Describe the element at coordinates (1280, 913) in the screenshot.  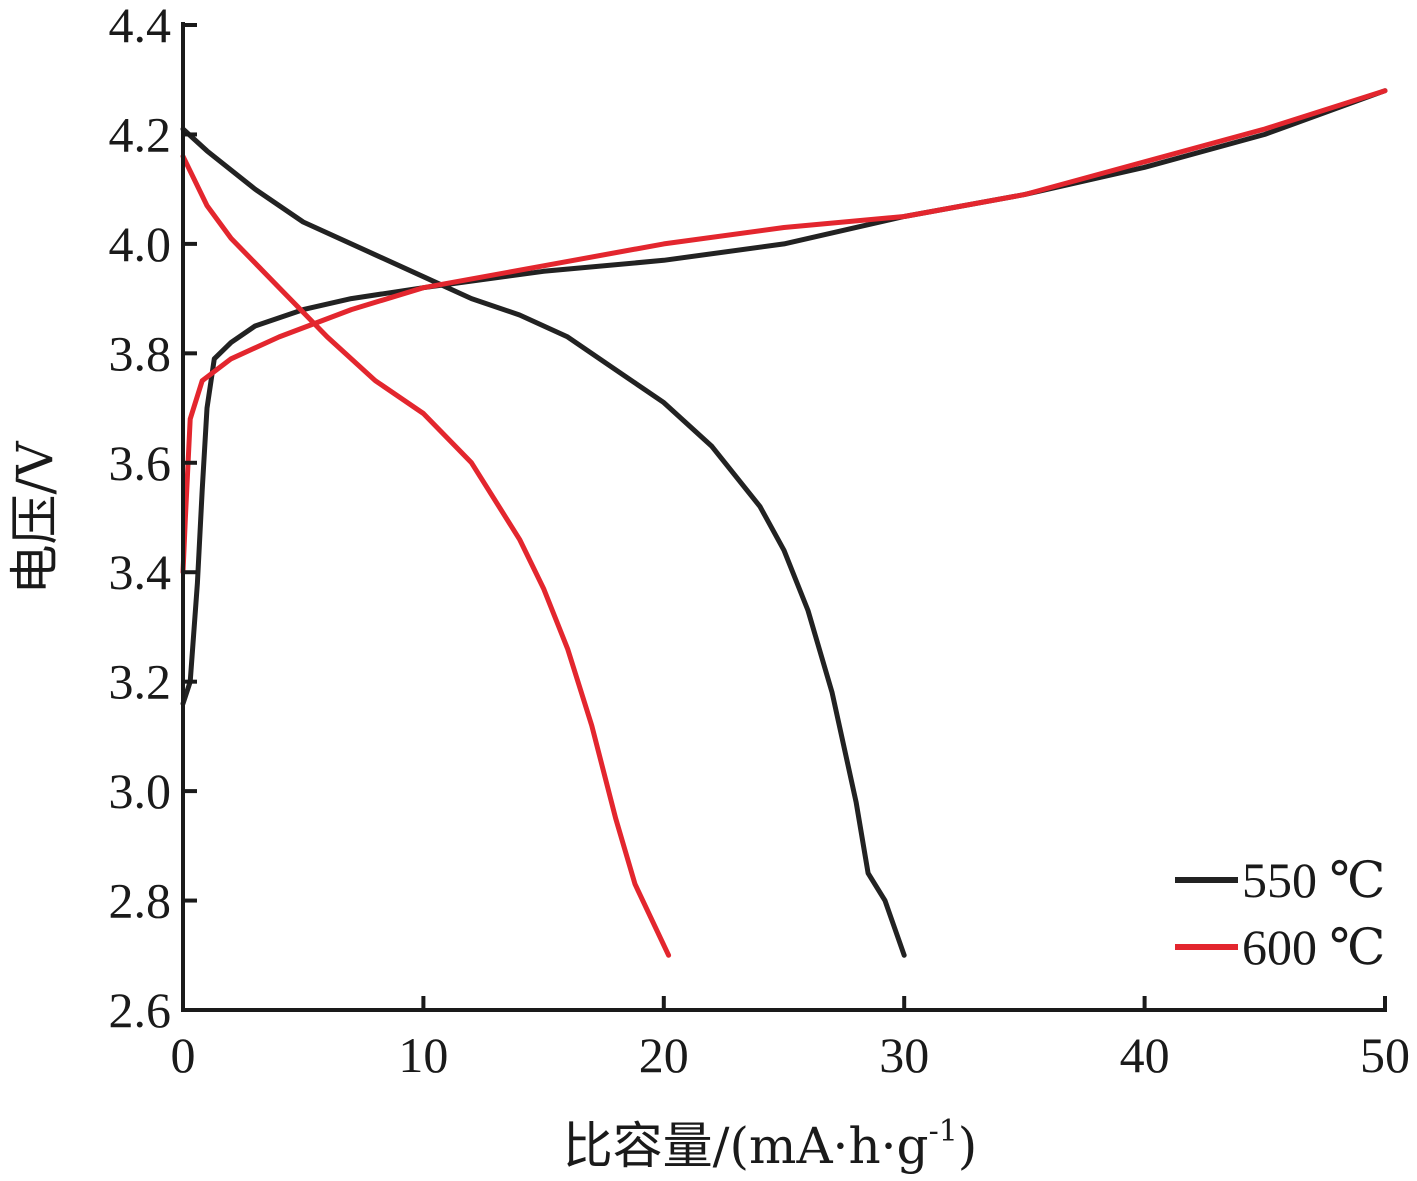
I see `legend: 550 ℃ 600 ℃` at that location.